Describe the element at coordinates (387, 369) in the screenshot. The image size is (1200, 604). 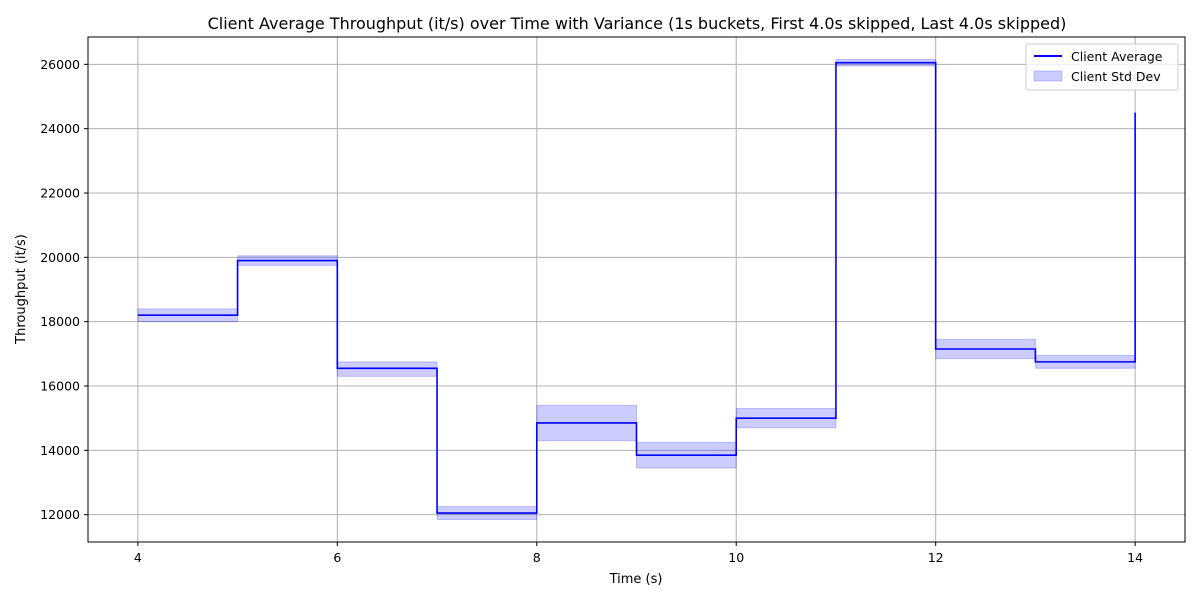
I see `std-dev-segment` at that location.